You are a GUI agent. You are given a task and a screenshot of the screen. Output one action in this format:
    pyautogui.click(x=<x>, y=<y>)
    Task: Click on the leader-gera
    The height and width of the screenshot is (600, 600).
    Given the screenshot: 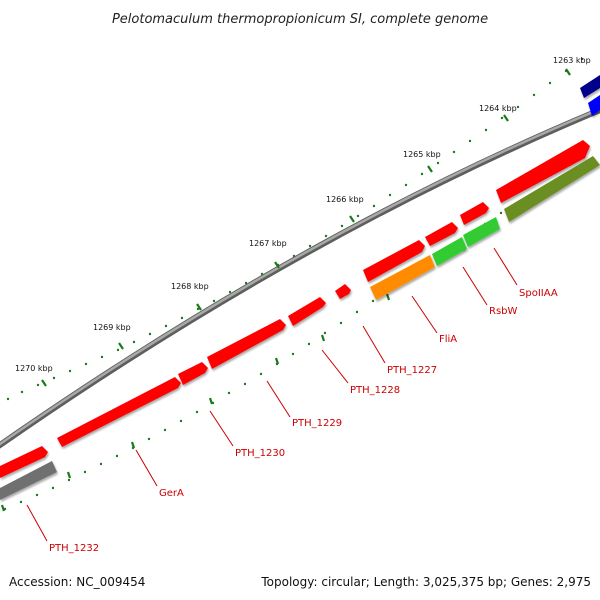 What is the action you would take?
    pyautogui.click(x=146, y=468)
    